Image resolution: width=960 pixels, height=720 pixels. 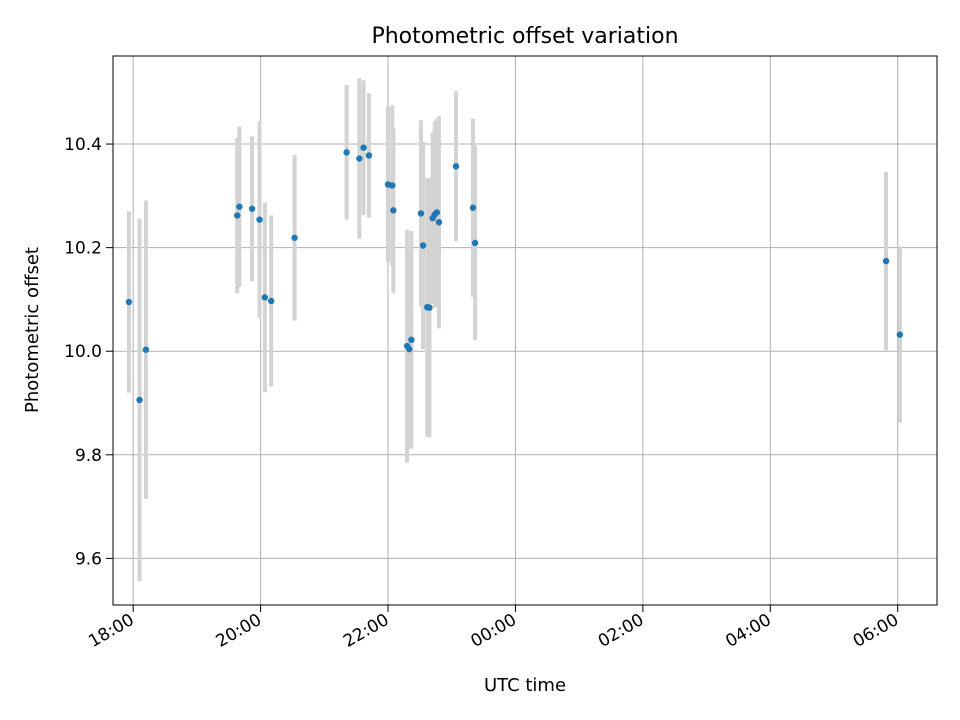 I want to click on y-axis-ticks: 9.6 9.8 10.0 10.2 10.4, so click(x=88, y=352).